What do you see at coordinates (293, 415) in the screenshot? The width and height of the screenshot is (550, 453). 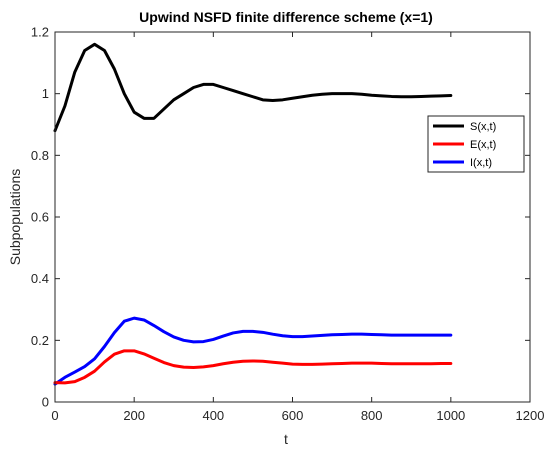 I see `x-tick-label: 600` at bounding box center [293, 415].